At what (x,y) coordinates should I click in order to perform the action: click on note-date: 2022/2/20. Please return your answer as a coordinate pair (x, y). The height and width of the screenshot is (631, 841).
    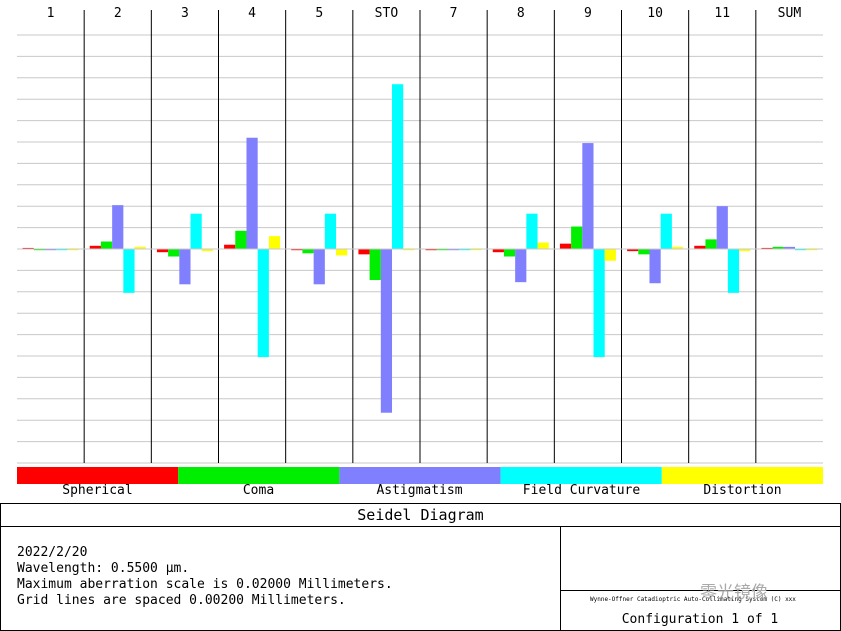
    Looking at the image, I should click on (52, 552).